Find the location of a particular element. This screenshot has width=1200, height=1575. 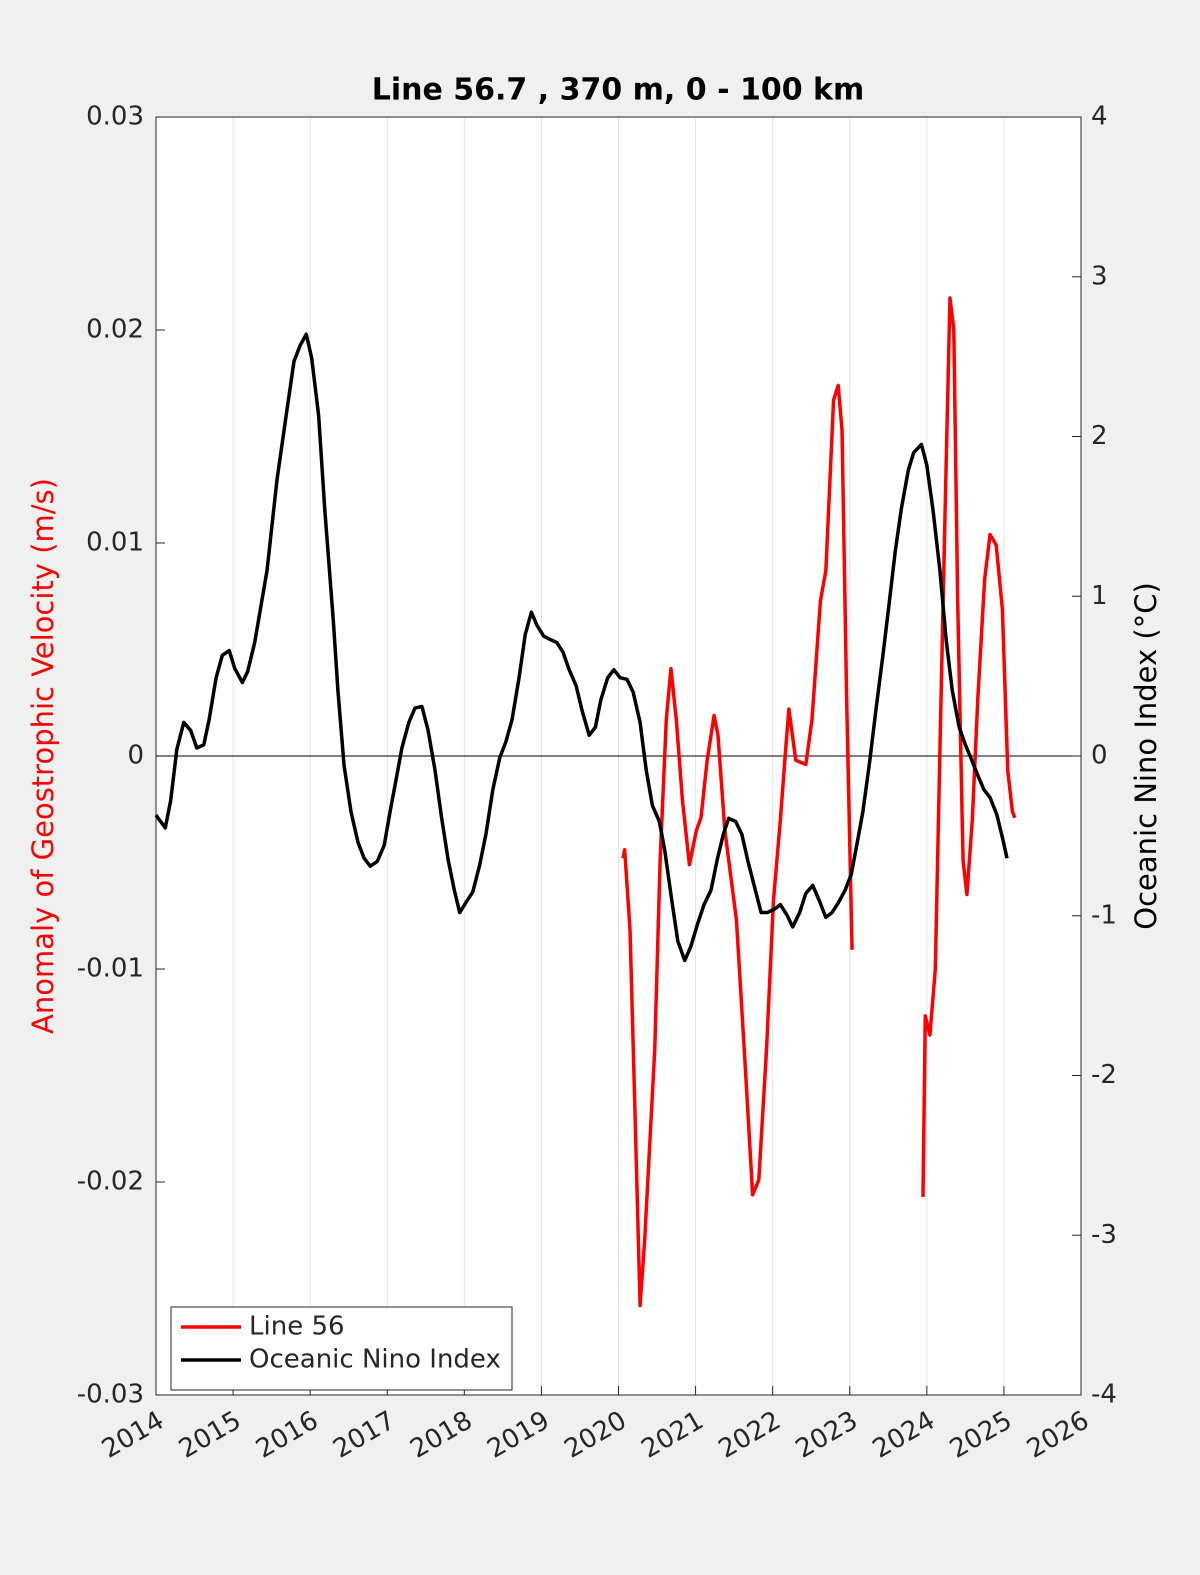

x-tick-label: 2016 is located at coordinates (287, 1435).